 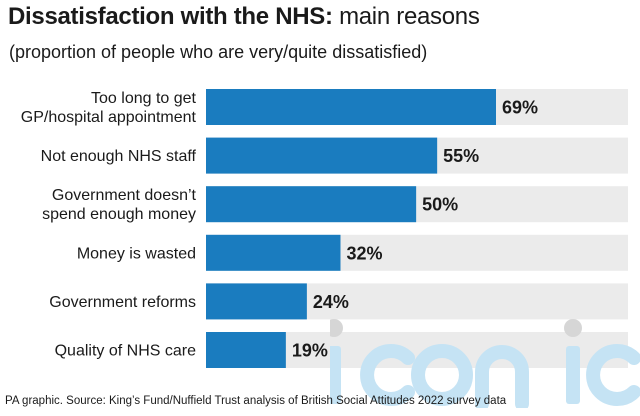 I want to click on category-label-3-line-1: Government doesn’t, so click(x=124, y=195).